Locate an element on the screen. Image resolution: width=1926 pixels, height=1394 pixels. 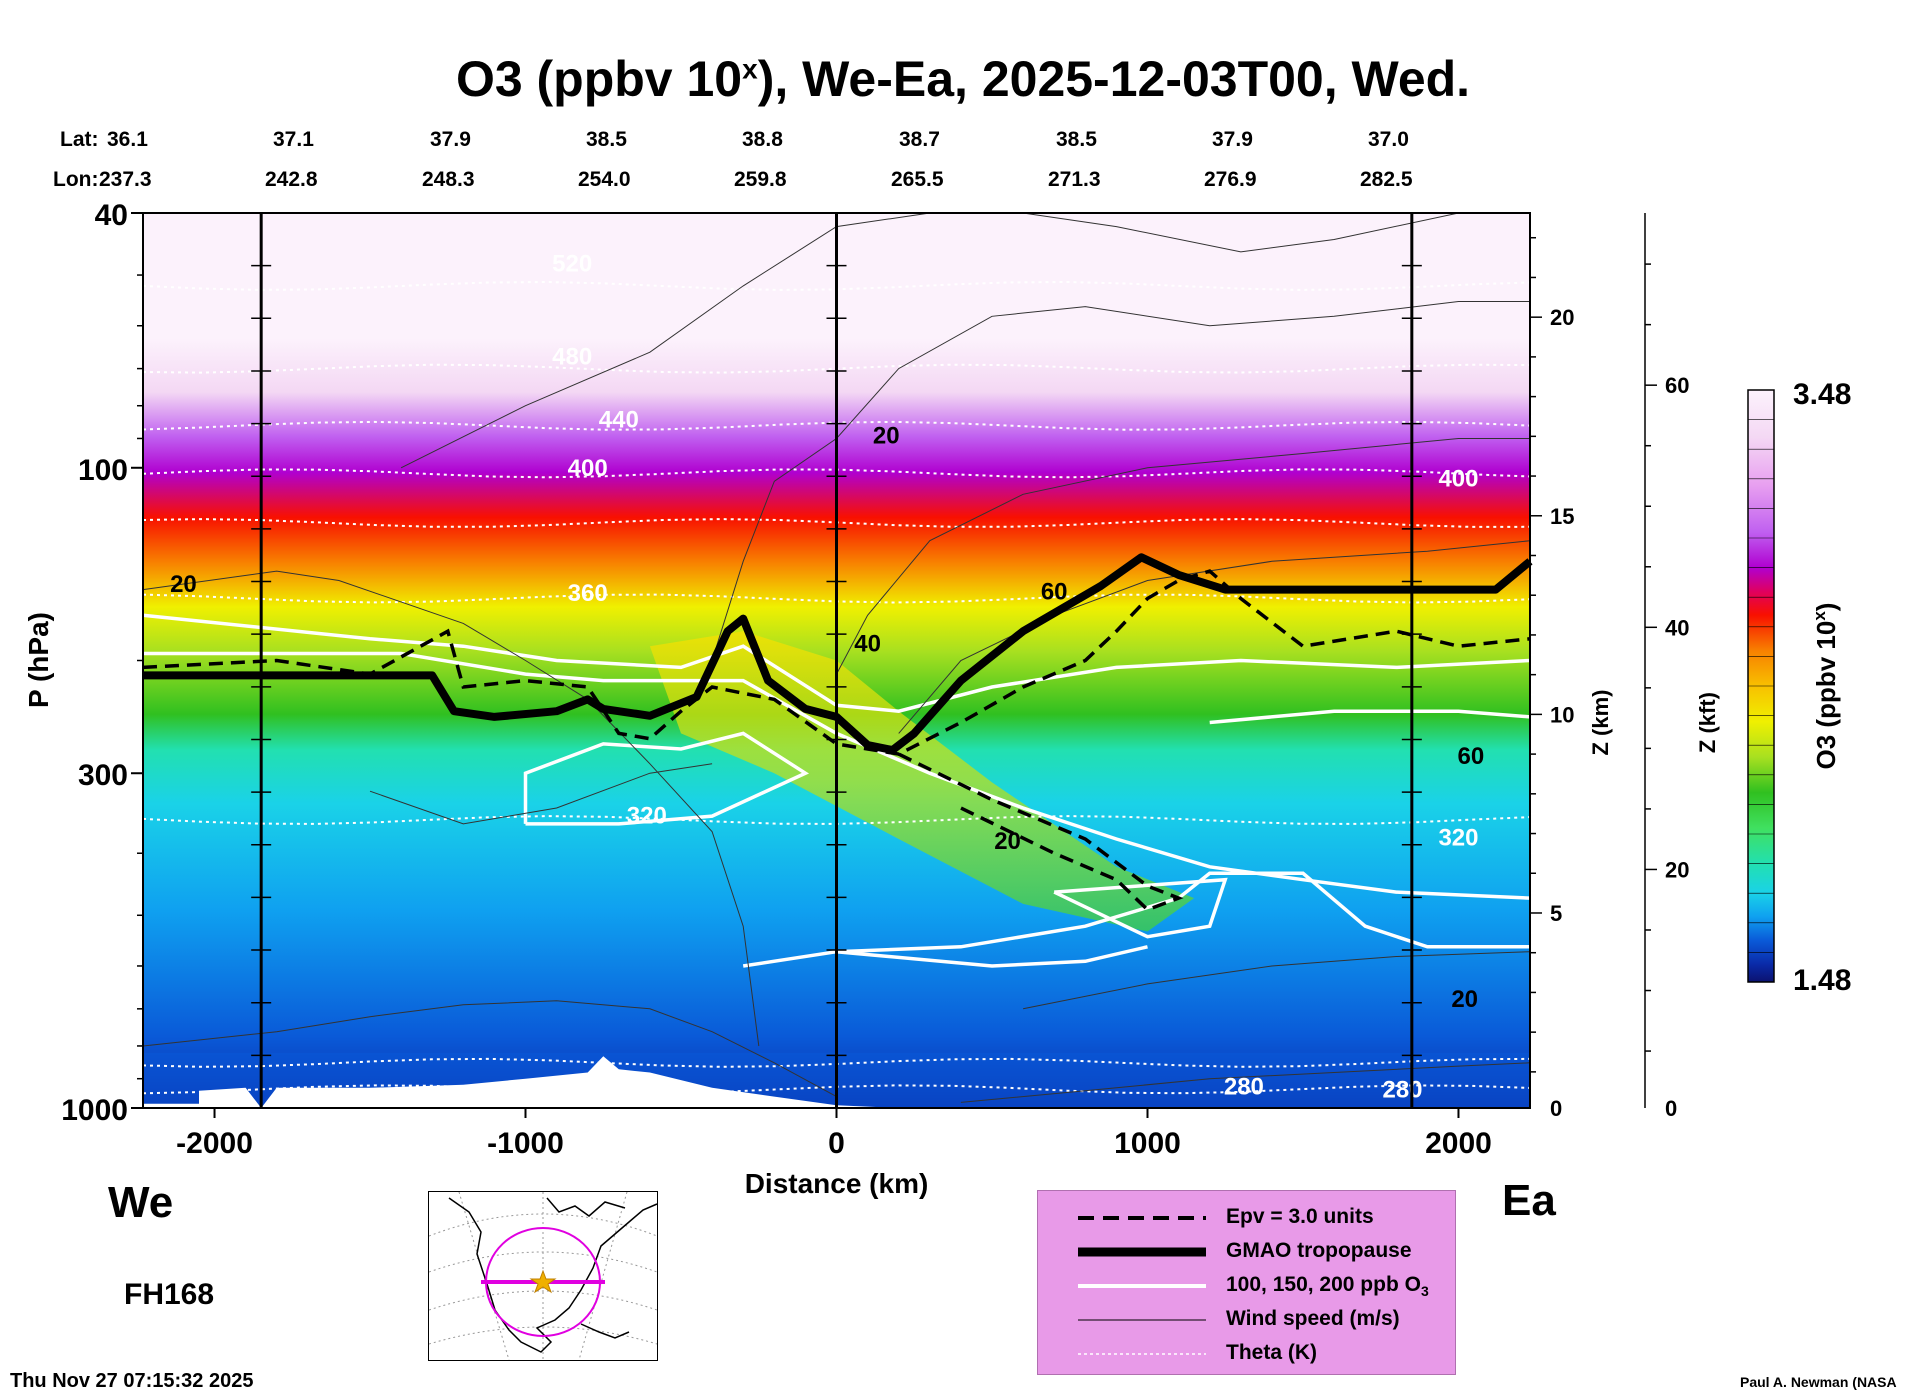
y-tick-label: 1000 is located at coordinates (94, 1110).